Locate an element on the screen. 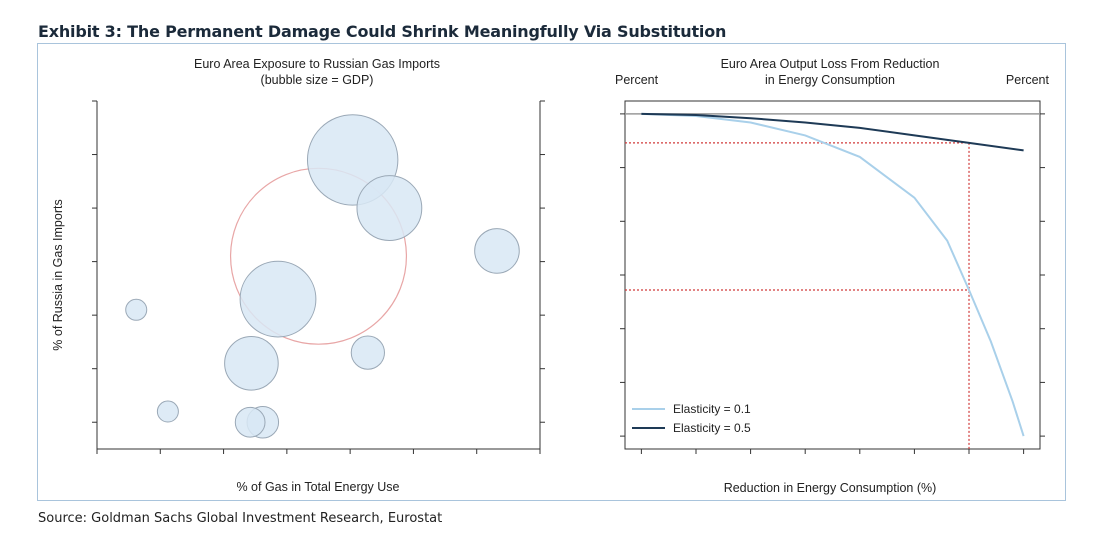  legend-label-elasticity-0-5: Elasticity = 0.5 is located at coordinates (712, 428).